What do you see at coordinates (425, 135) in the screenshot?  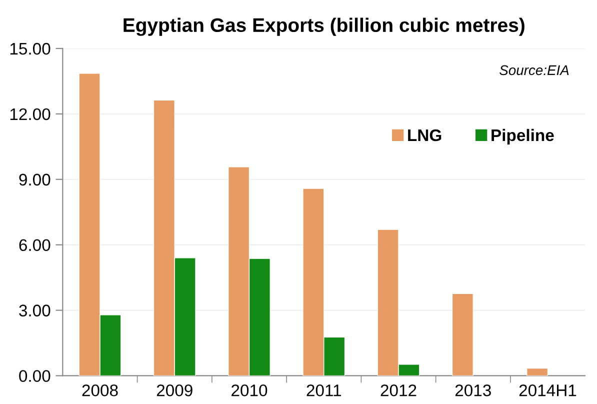 I see `legend-label: LNG` at bounding box center [425, 135].